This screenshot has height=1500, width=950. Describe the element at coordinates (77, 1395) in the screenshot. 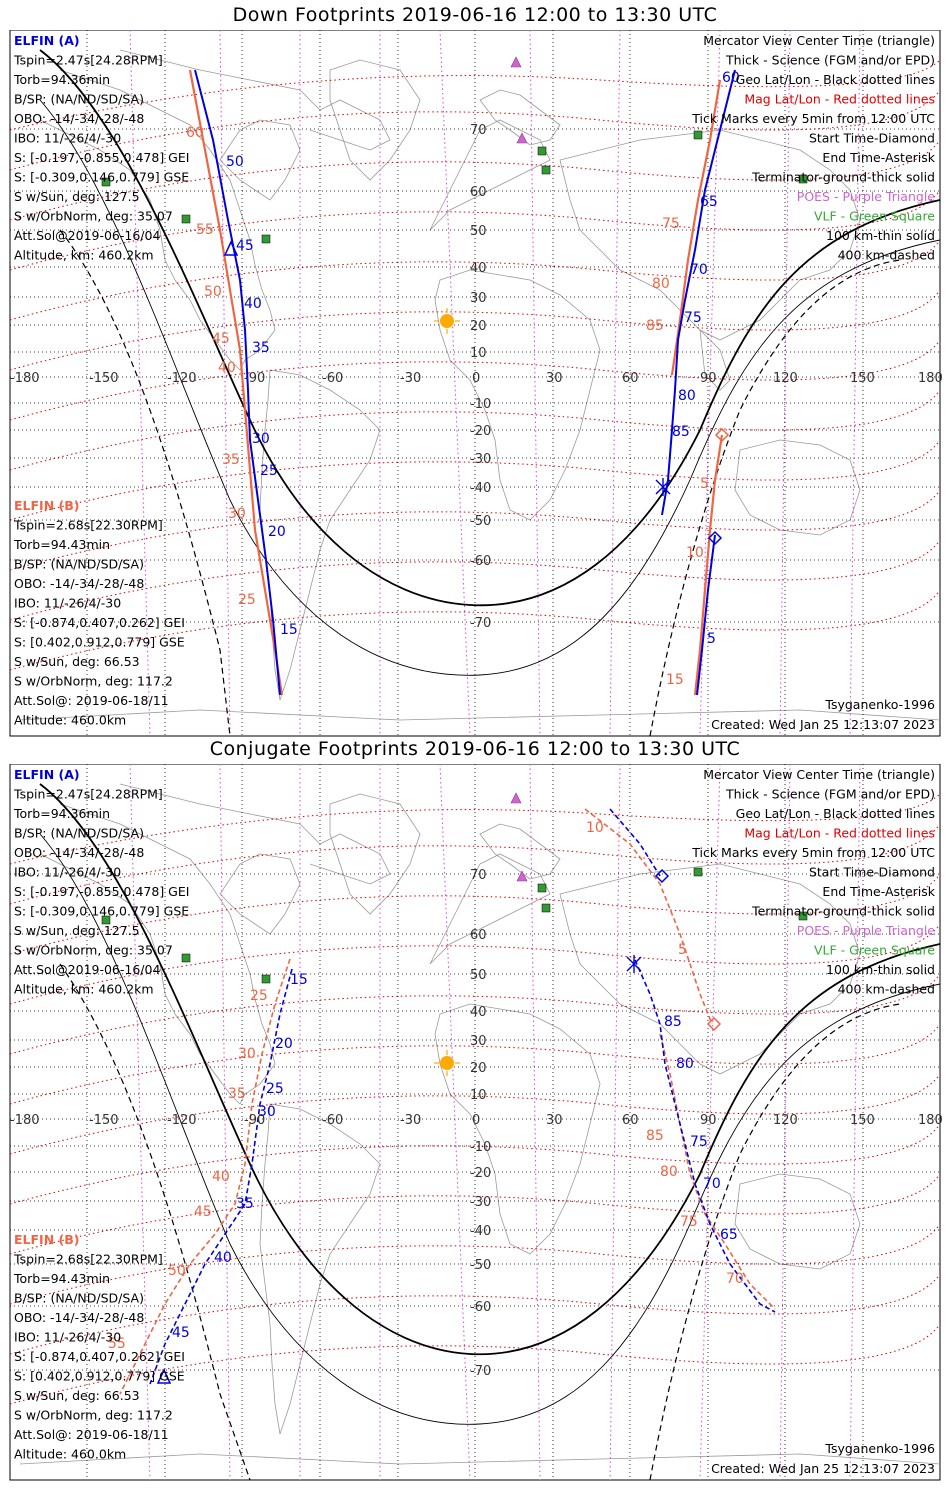

I see `elfin-b-info-line: S w/Sun, deg: 66.53` at that location.